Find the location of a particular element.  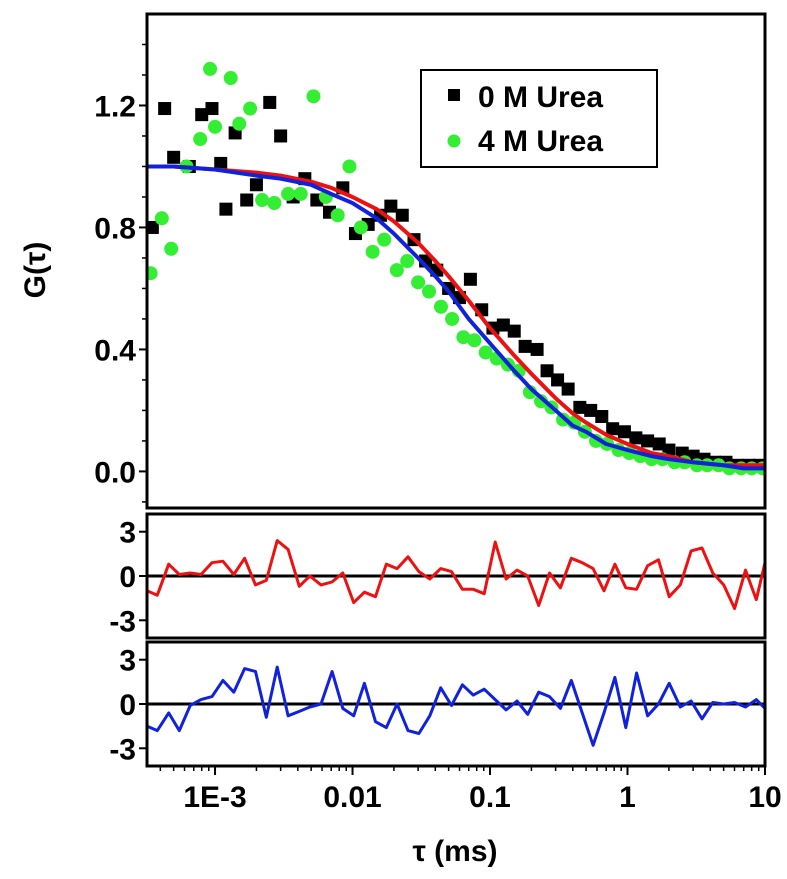

residuals-4m-panel: 3 0 -3 is located at coordinates (438, 704).